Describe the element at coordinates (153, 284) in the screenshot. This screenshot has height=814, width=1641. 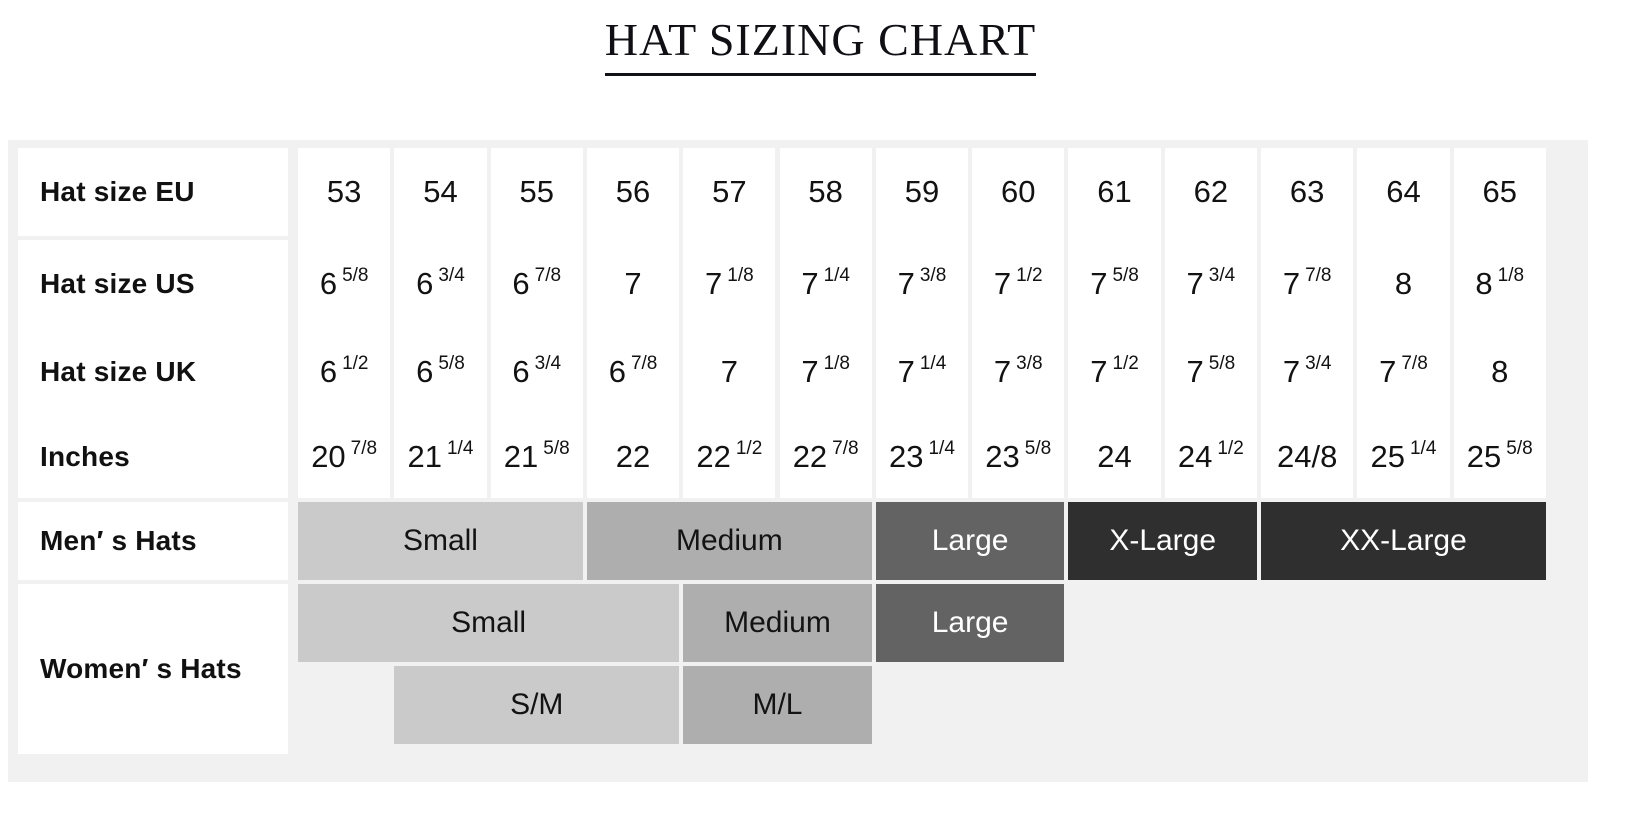
I see `row-label-us: Hat size US` at that location.